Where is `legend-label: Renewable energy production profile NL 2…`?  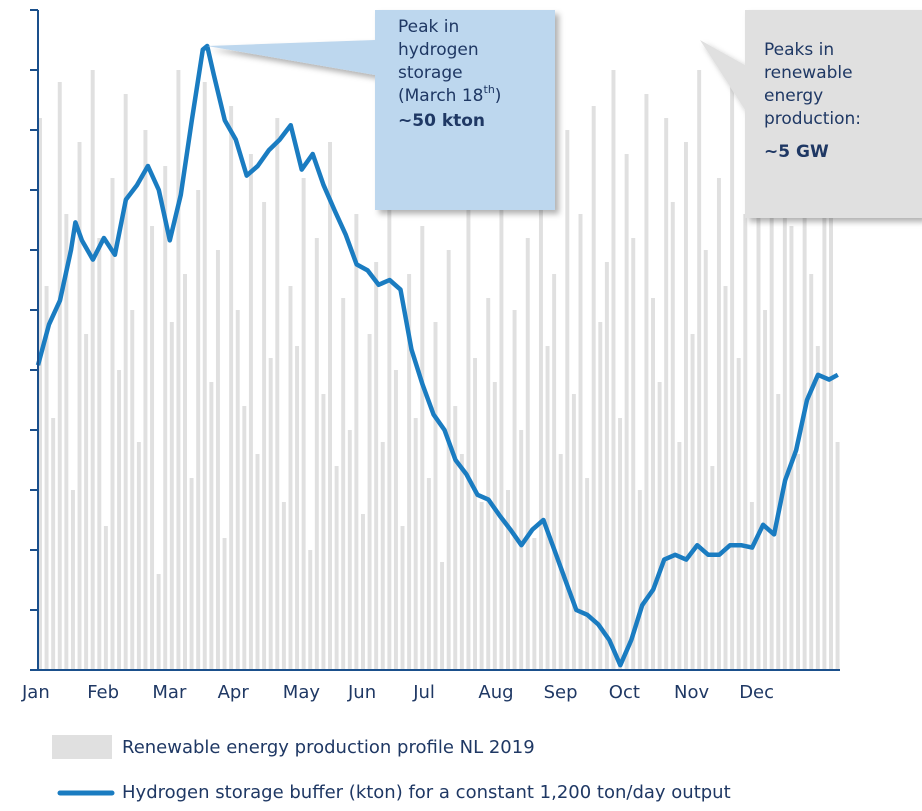 legend-label: Renewable energy production profile NL 2… is located at coordinates (328, 747).